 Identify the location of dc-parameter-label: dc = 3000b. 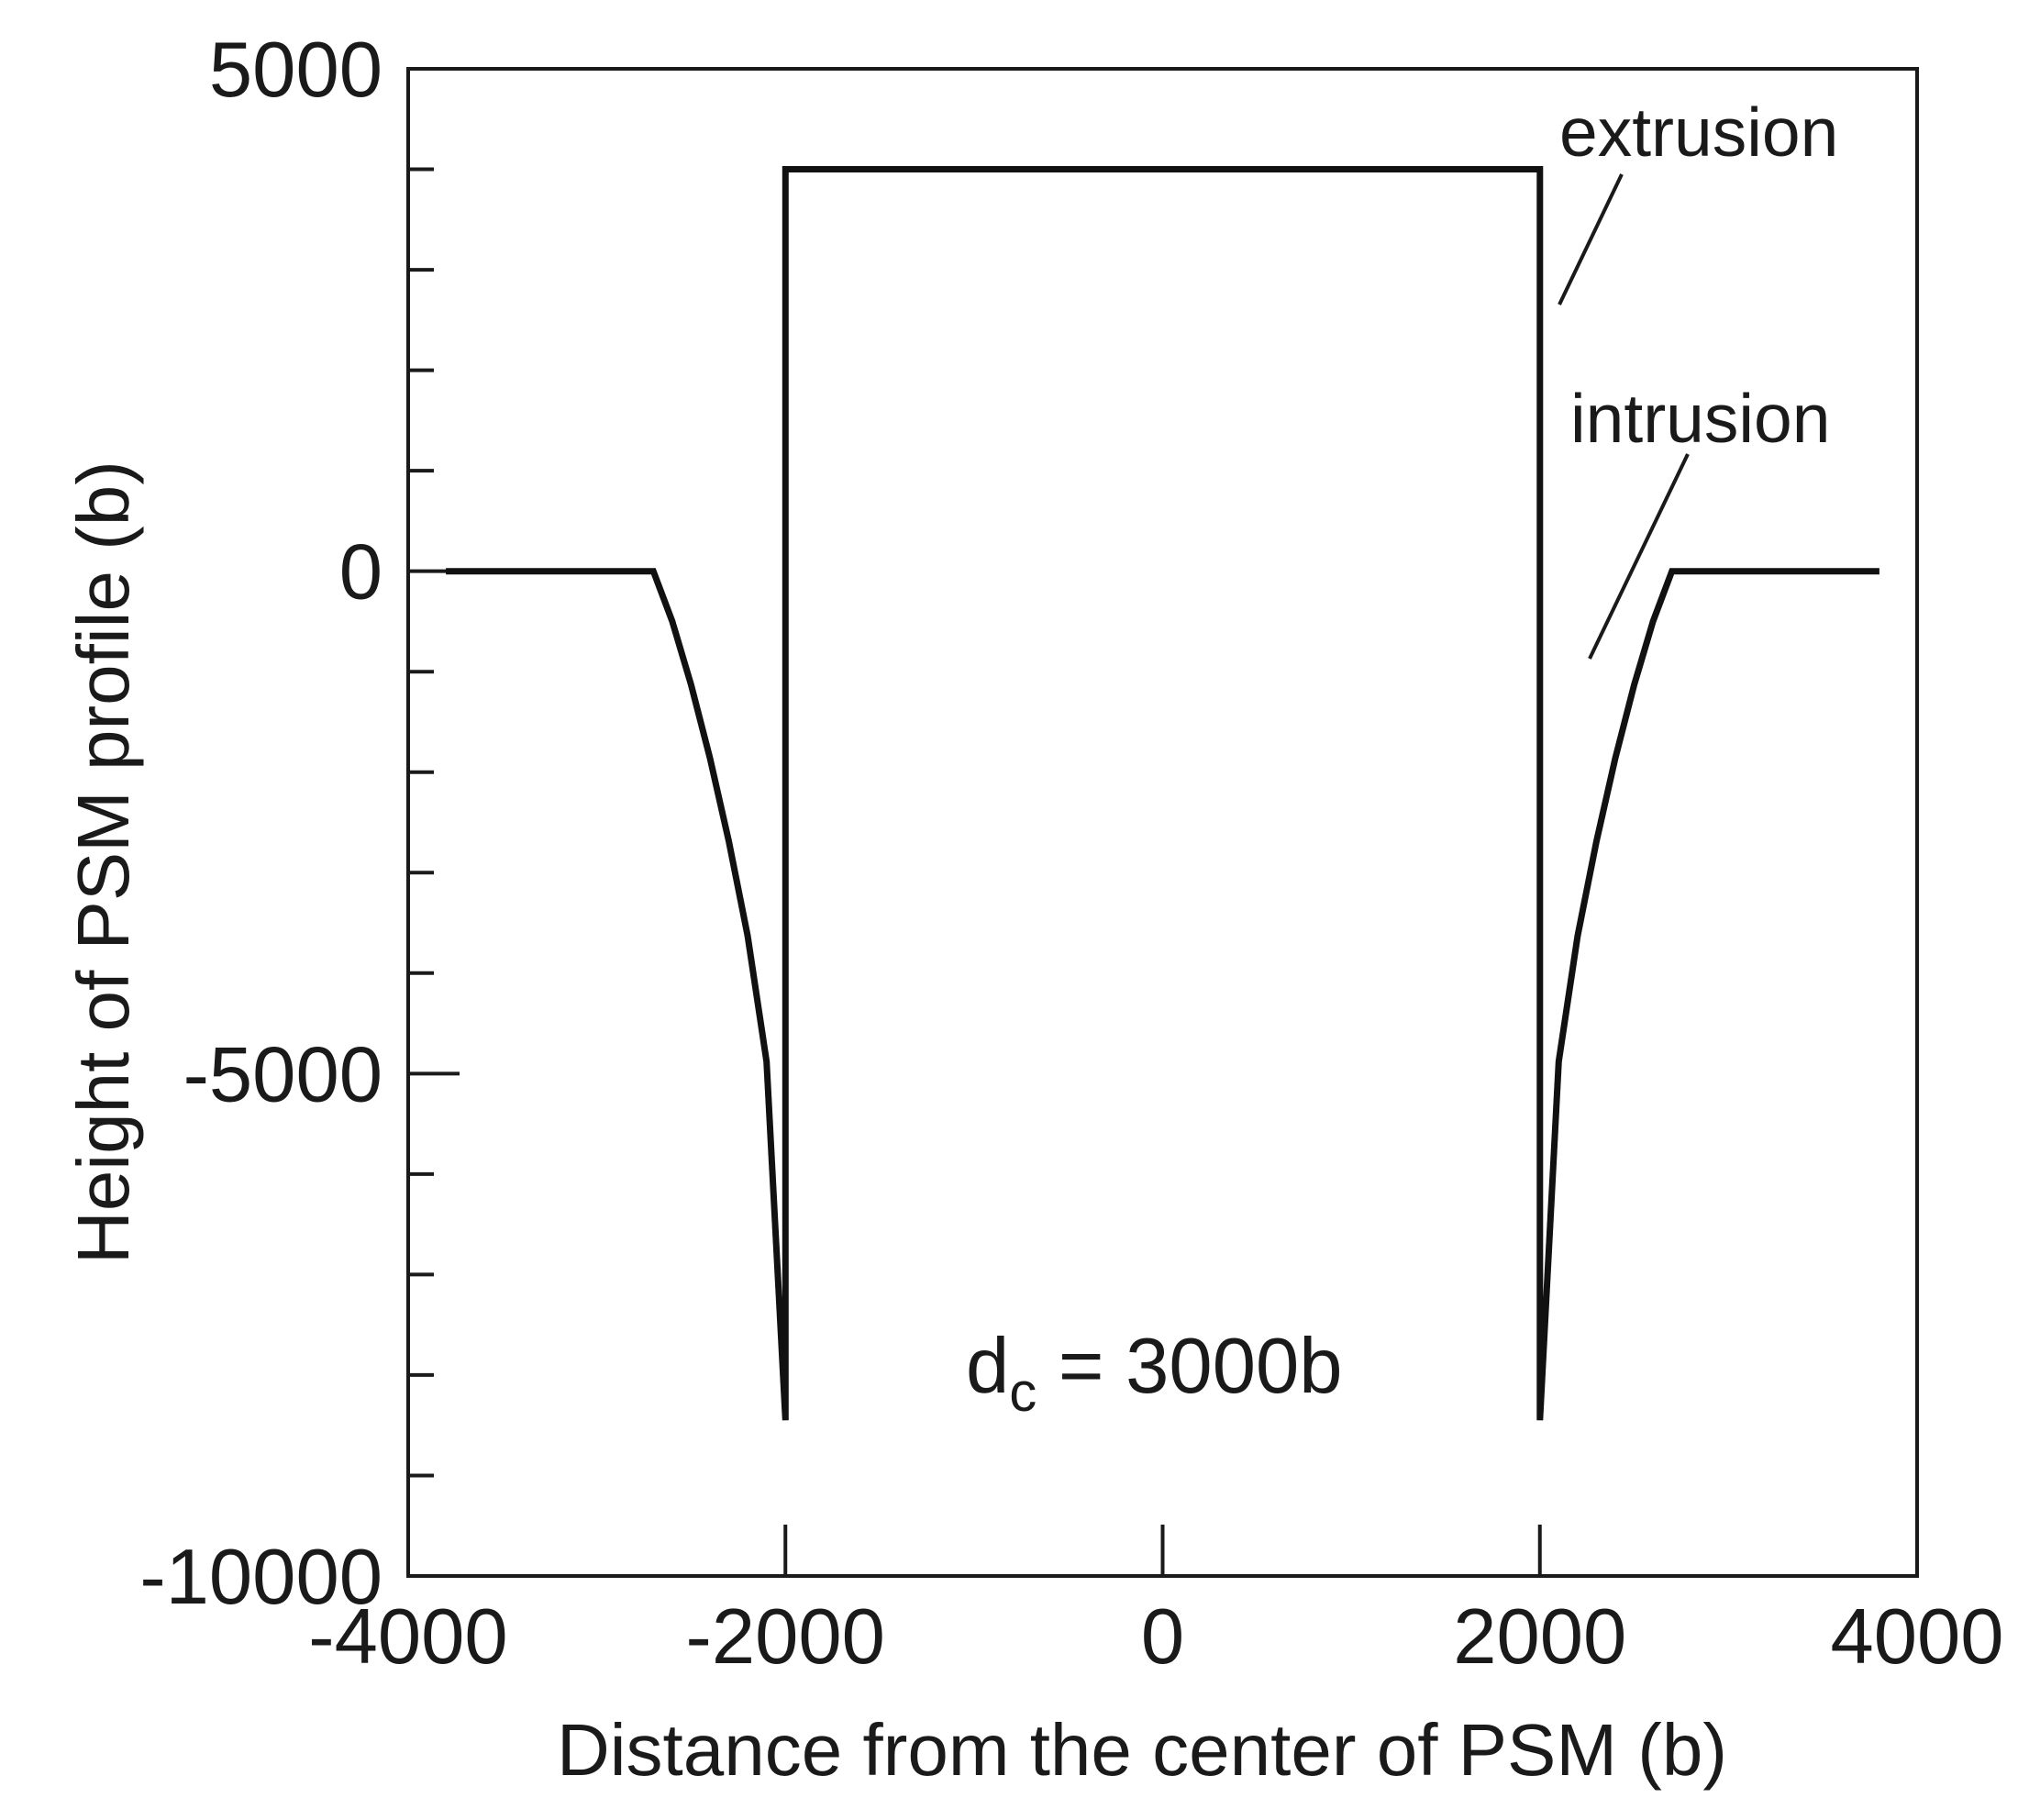
(1154, 1373).